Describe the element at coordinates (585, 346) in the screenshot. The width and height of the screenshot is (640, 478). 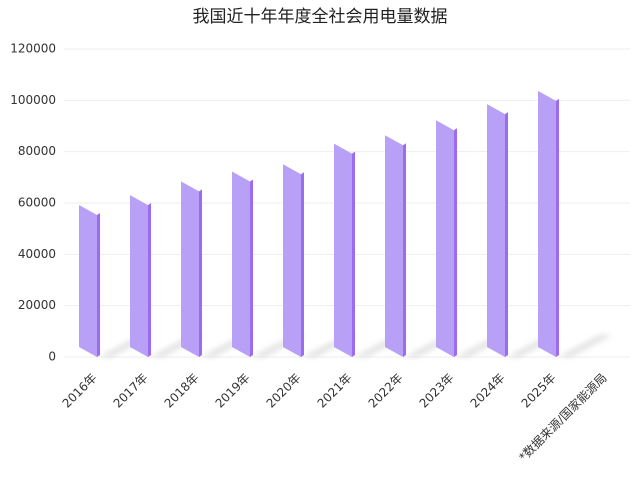
I see `bar-shadow` at that location.